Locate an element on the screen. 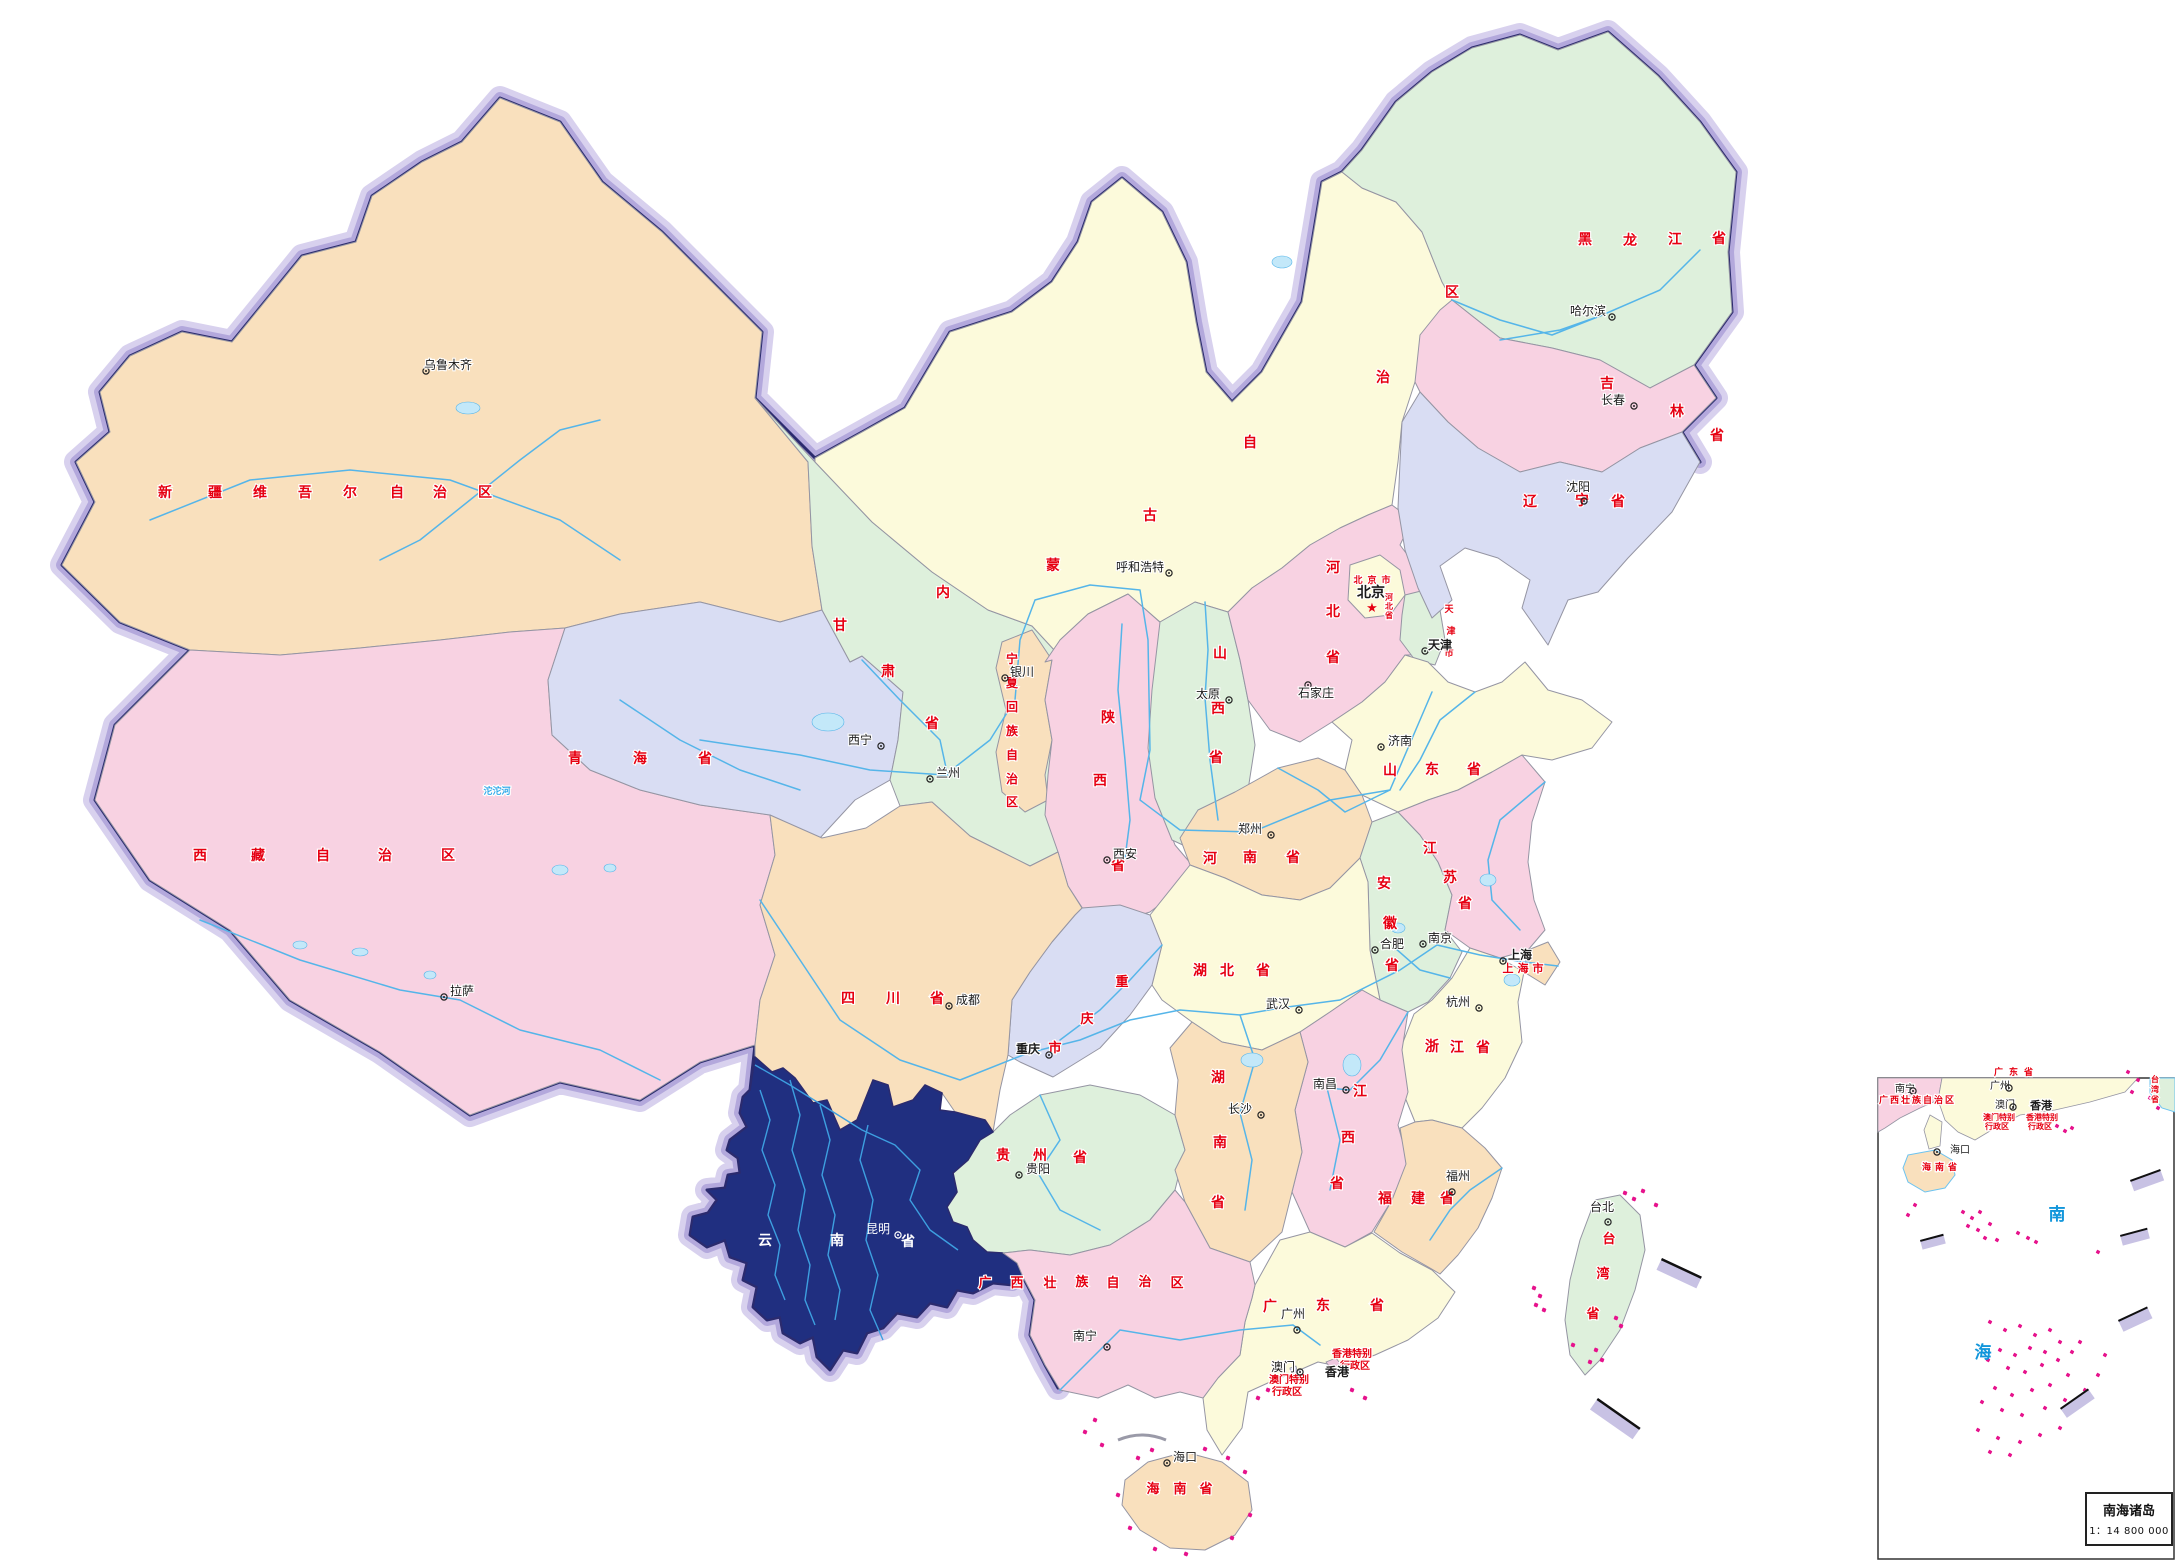 The height and width of the screenshot is (1560, 2175). province-hunan is located at coordinates (1239, 1142).